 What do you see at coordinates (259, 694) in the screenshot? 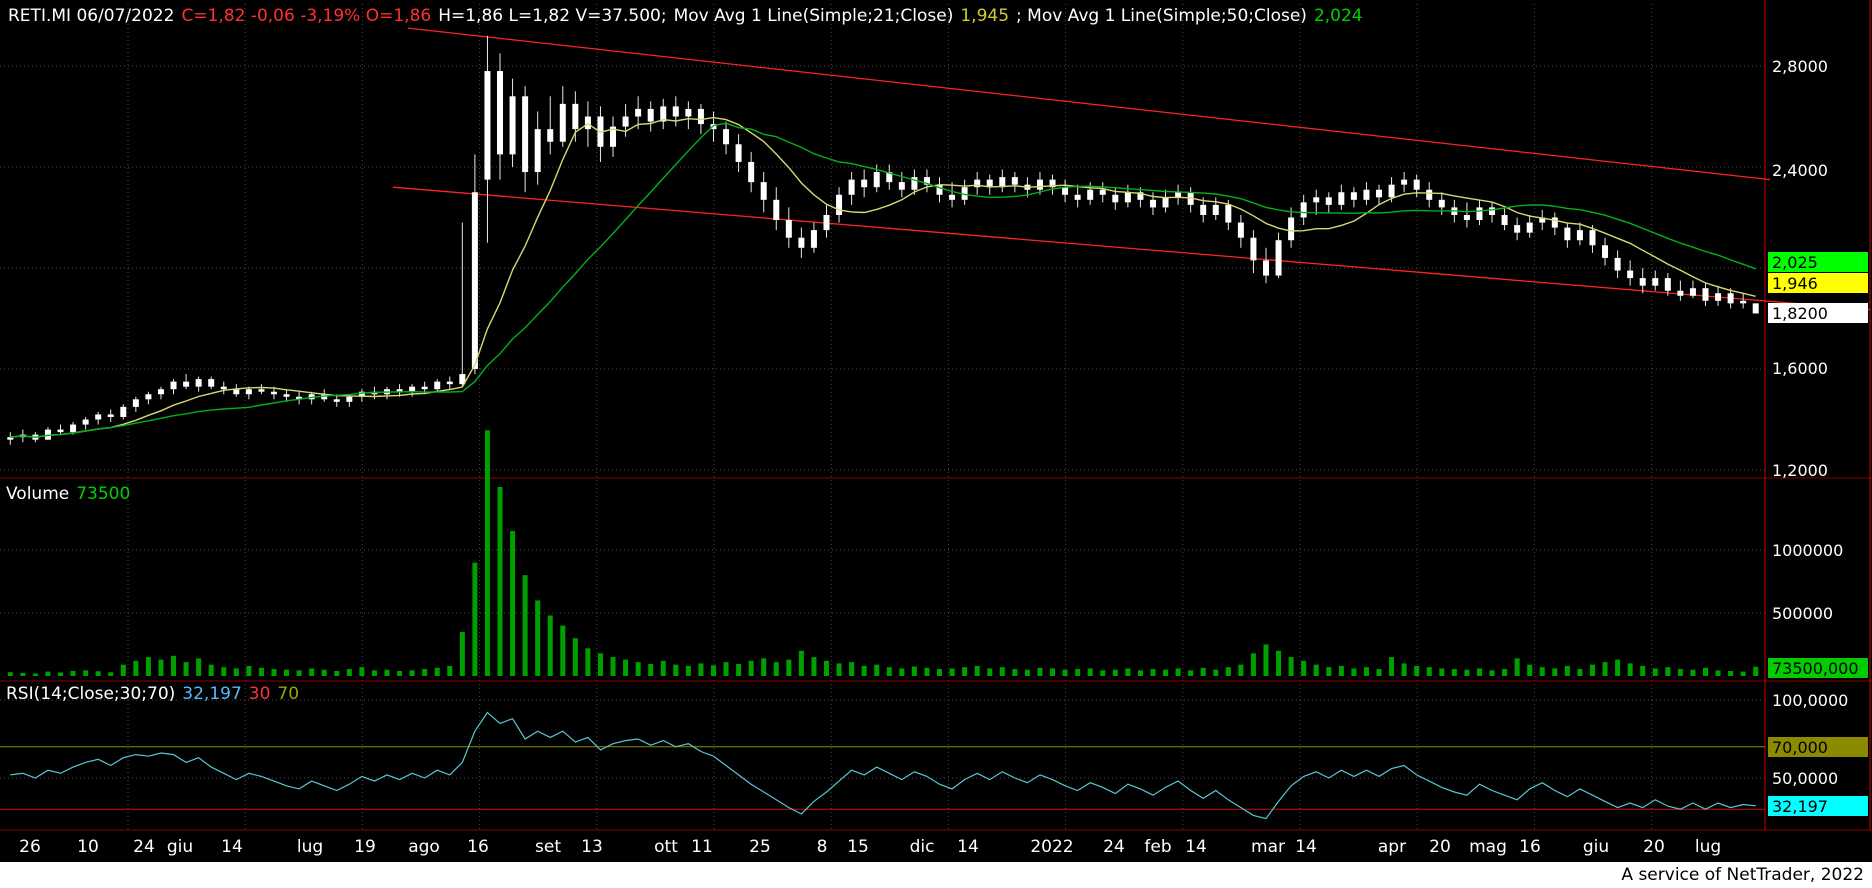
I see `rsi-low-level-label: 30` at bounding box center [259, 694].